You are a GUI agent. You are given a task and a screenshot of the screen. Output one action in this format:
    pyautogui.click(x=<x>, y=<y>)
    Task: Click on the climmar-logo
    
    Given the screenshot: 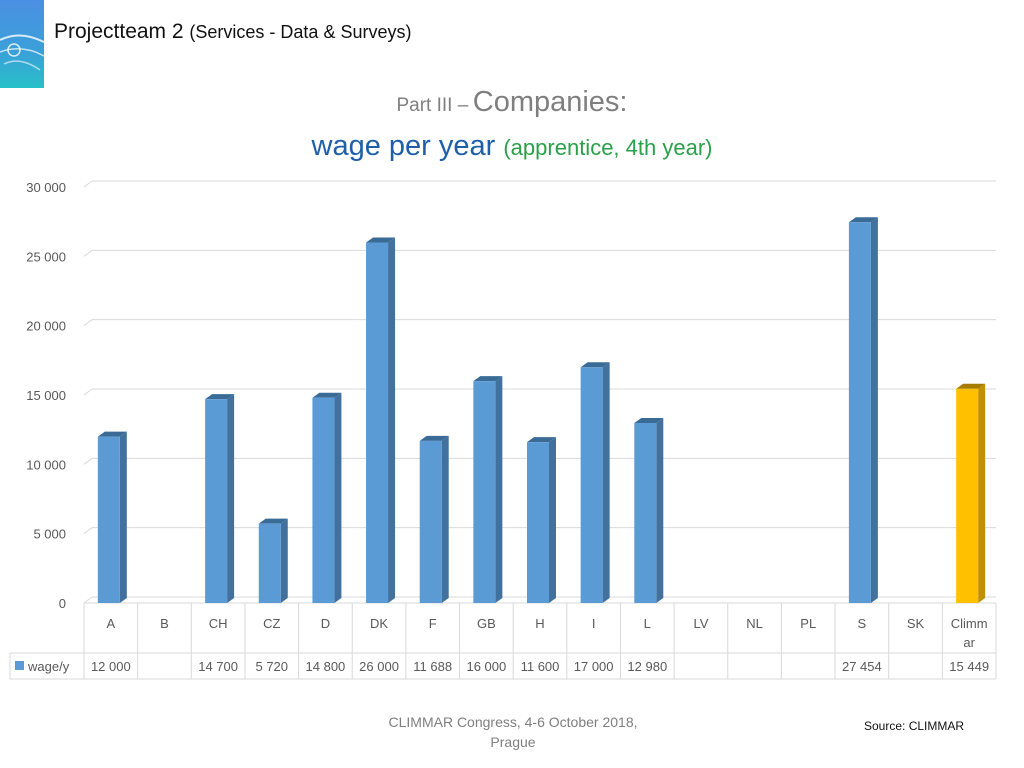 What is the action you would take?
    pyautogui.click(x=22, y=44)
    